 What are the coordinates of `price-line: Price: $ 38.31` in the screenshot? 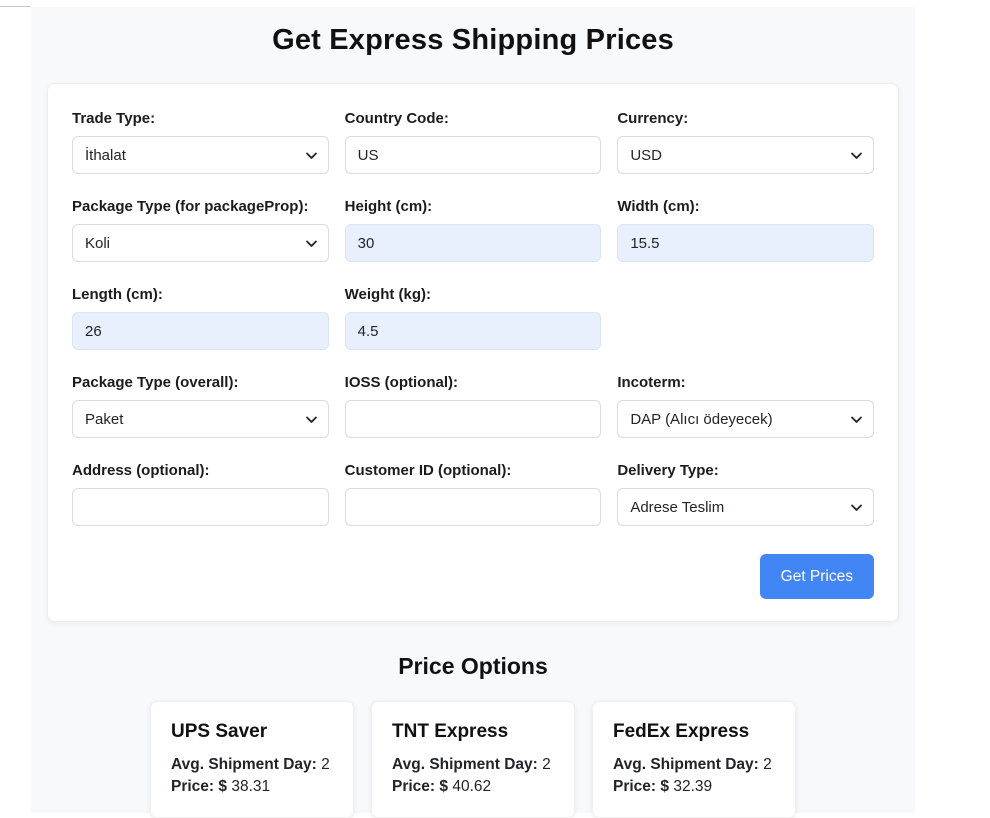 It's located at (252, 787).